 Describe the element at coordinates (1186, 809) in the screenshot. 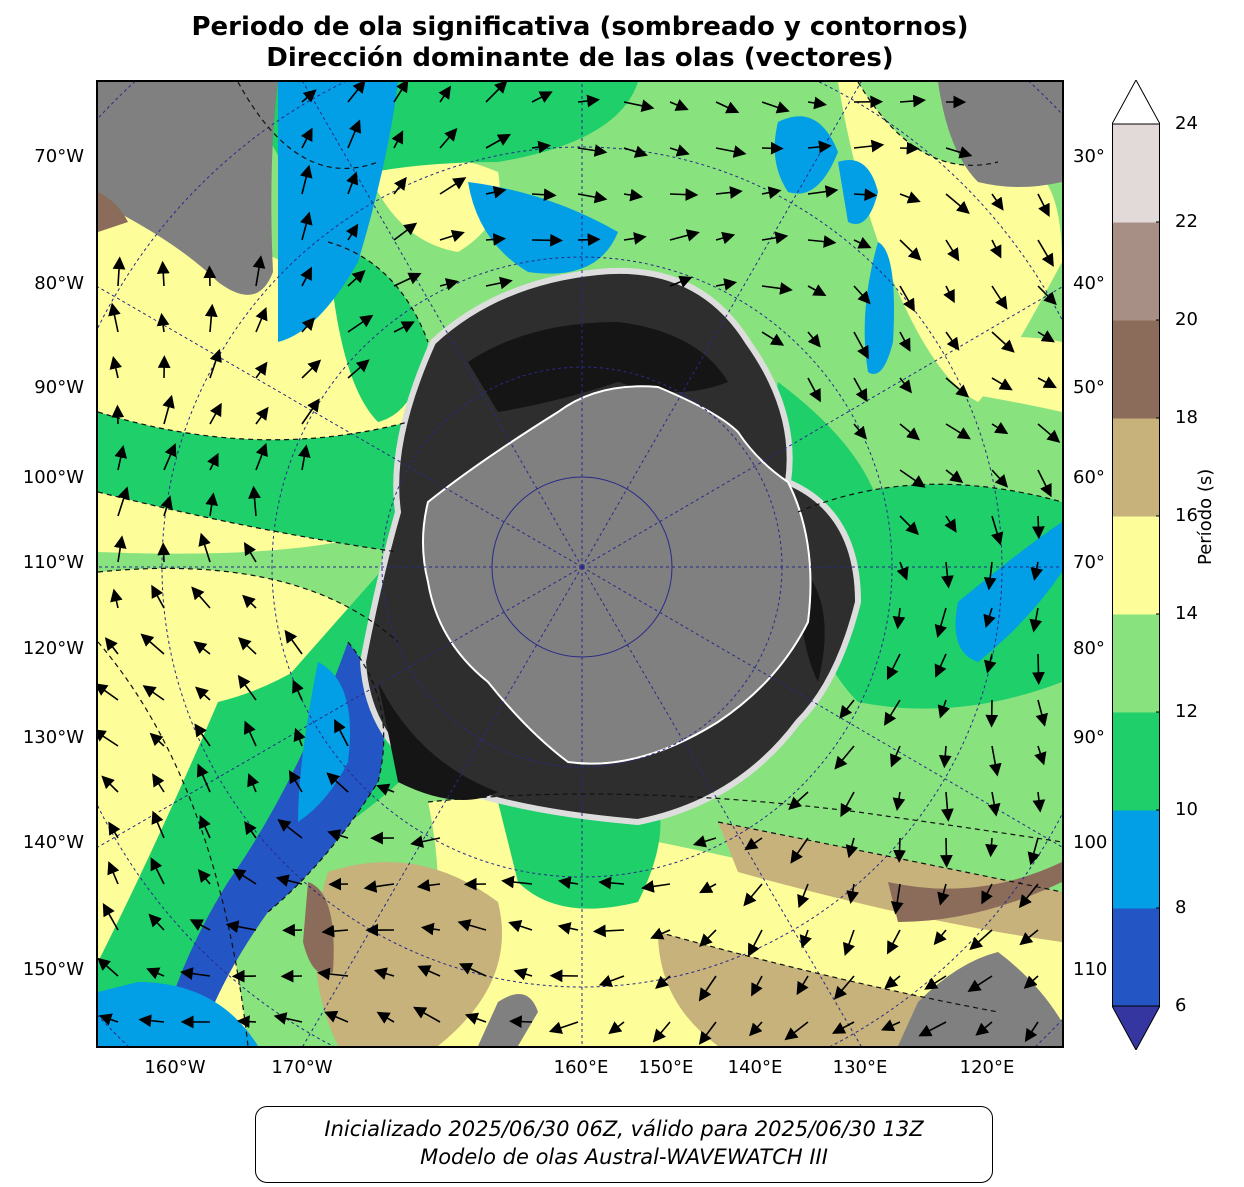

I see `colorbar-tick-label: 10` at that location.